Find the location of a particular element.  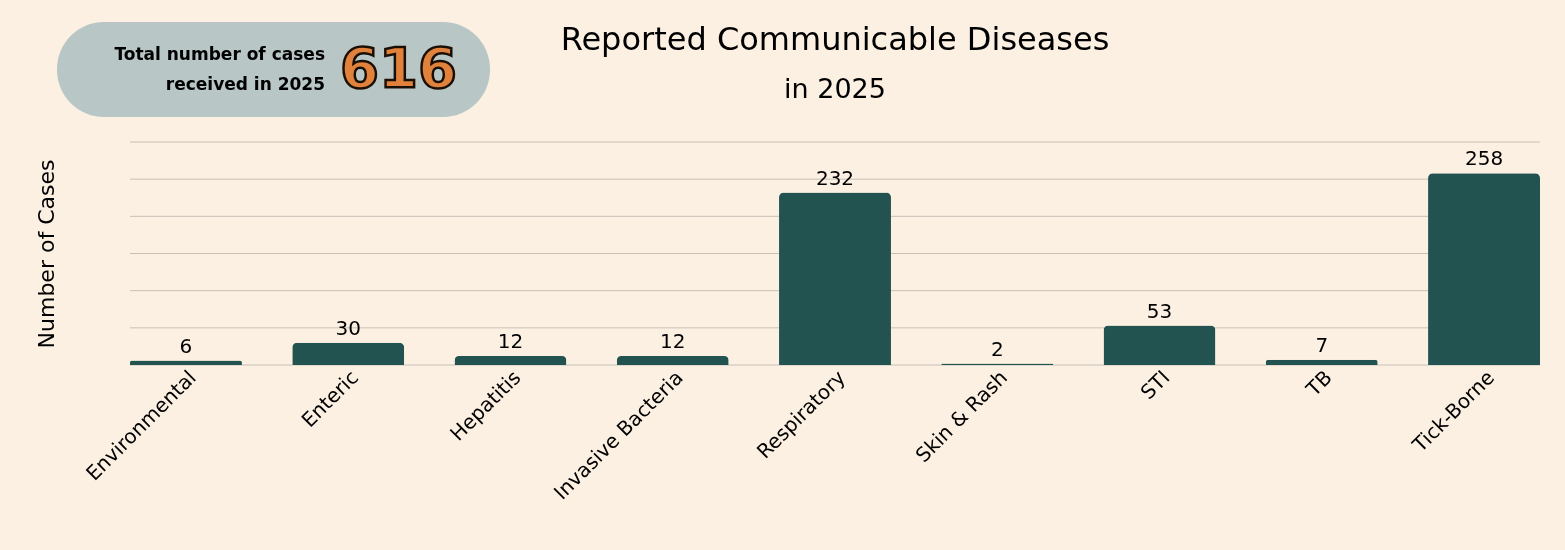

x-tick-label: TB is located at coordinates (1318, 383).